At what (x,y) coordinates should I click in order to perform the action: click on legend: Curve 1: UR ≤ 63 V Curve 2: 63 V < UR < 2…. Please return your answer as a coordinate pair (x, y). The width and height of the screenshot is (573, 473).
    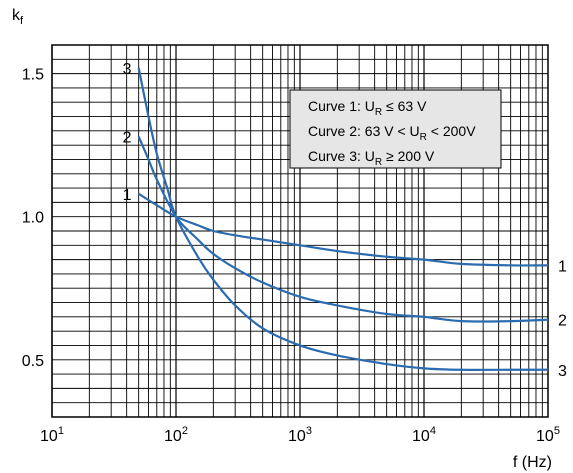
    Looking at the image, I should click on (395, 129).